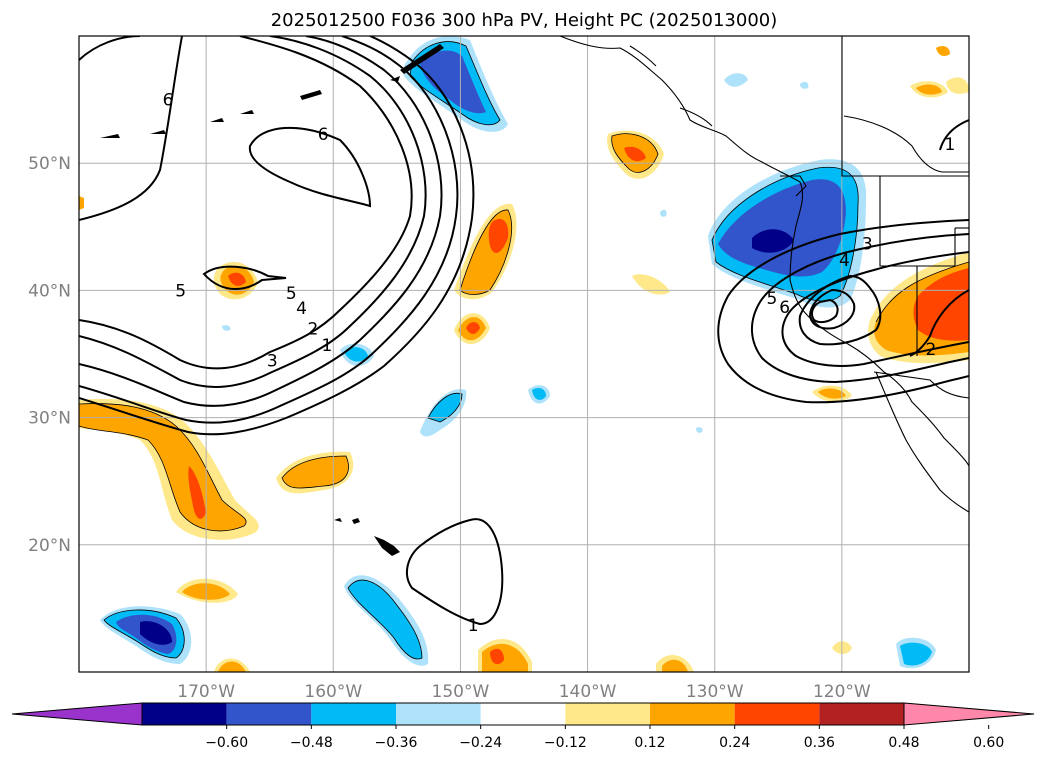  I want to click on lon-label: 160°W, so click(333, 692).